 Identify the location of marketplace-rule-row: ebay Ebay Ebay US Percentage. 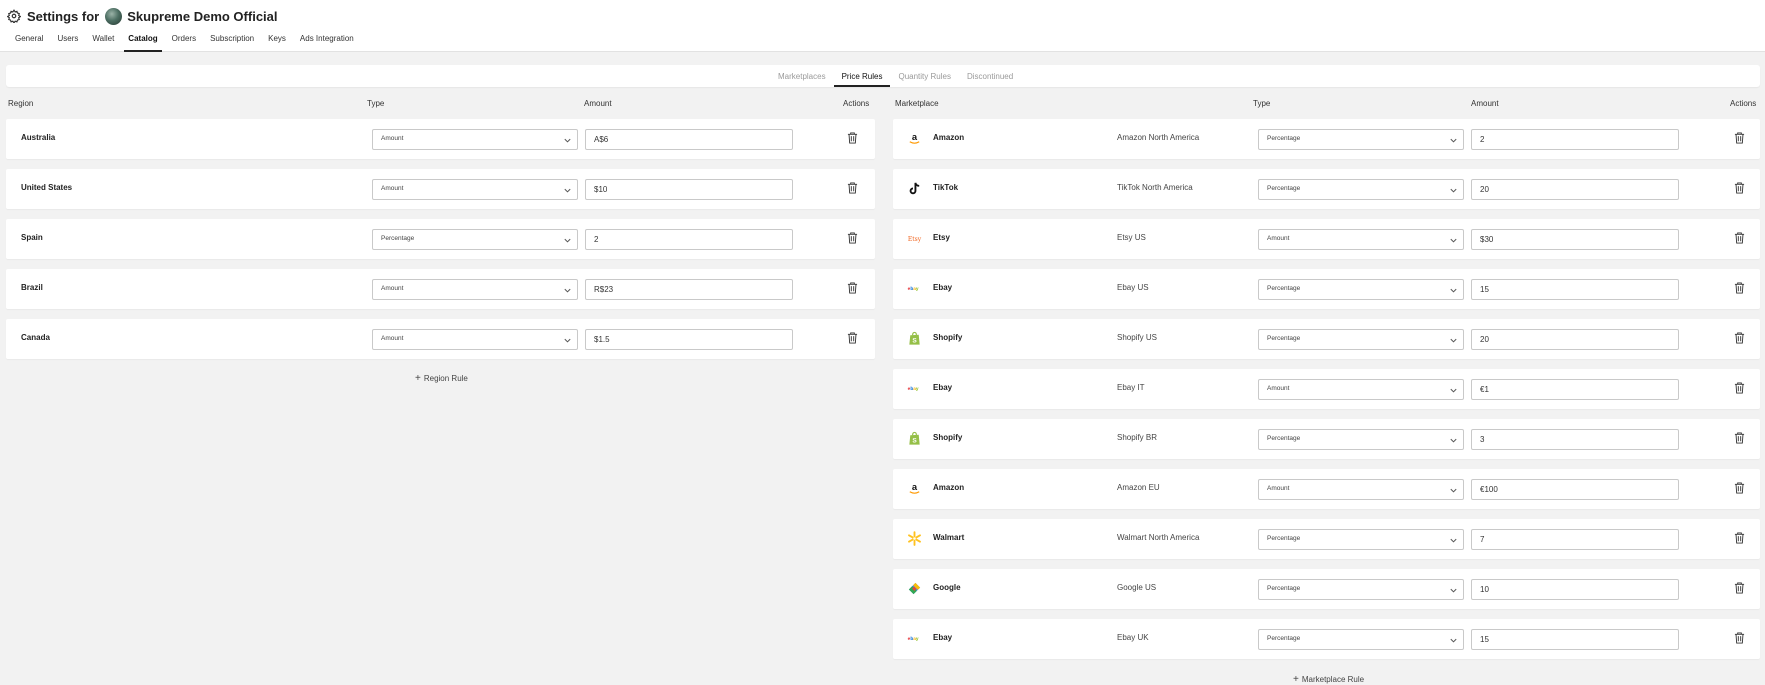
(1326, 289).